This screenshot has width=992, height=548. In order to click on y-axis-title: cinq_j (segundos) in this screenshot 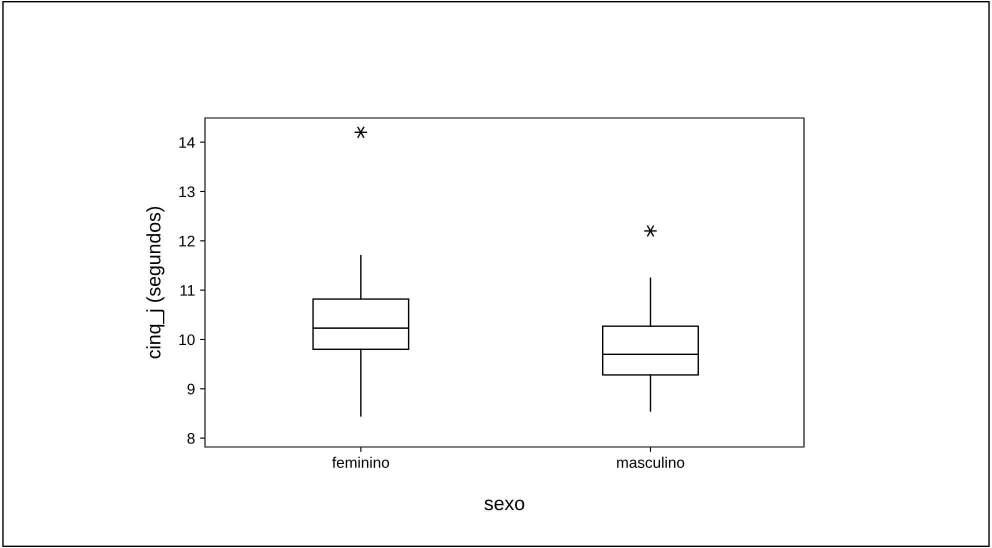, I will do `click(155, 282)`.